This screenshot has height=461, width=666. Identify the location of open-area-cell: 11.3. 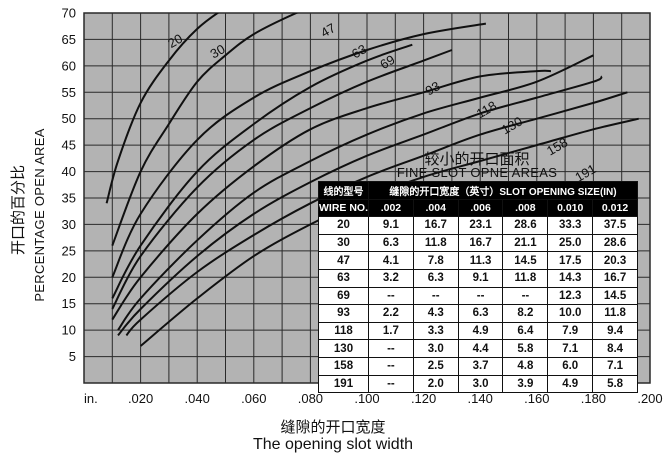
(480, 260).